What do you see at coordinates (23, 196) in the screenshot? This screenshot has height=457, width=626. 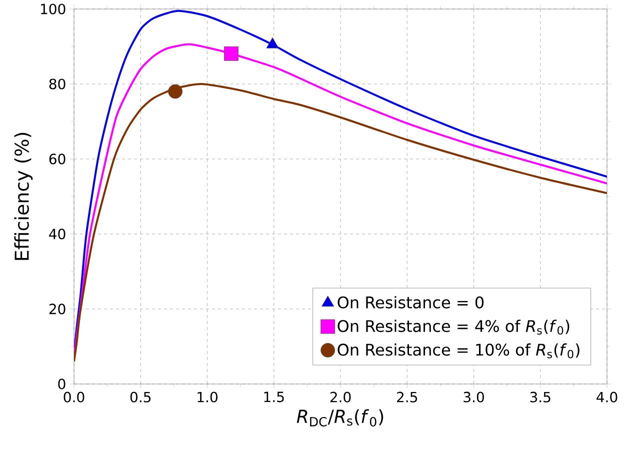 I see `y-axis-title: Efficiency (%)` at bounding box center [23, 196].